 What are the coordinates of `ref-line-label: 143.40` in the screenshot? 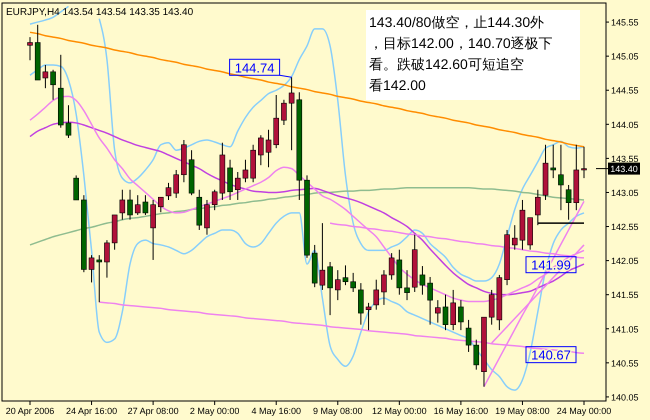 It's located at (624, 169).